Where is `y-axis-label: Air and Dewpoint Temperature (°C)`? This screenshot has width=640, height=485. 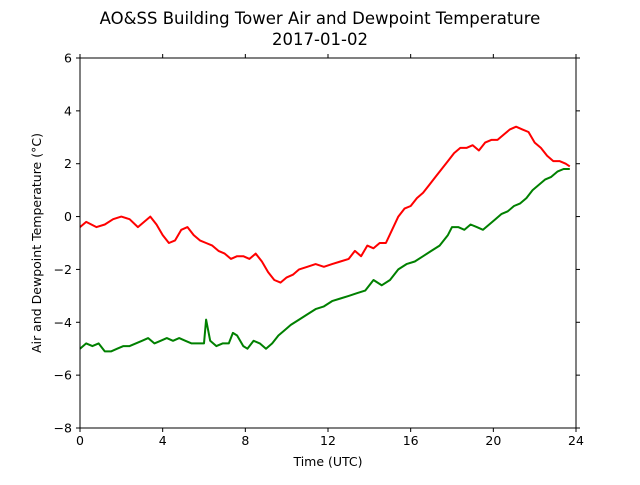 y-axis-label: Air and Dewpoint Temperature (°C) is located at coordinates (36, 243).